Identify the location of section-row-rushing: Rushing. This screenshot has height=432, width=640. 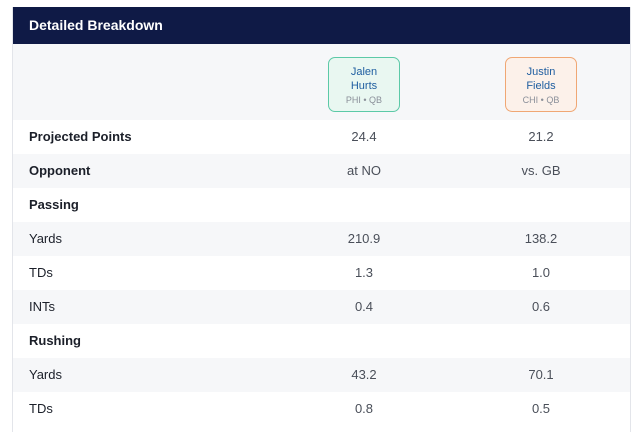
(321, 341).